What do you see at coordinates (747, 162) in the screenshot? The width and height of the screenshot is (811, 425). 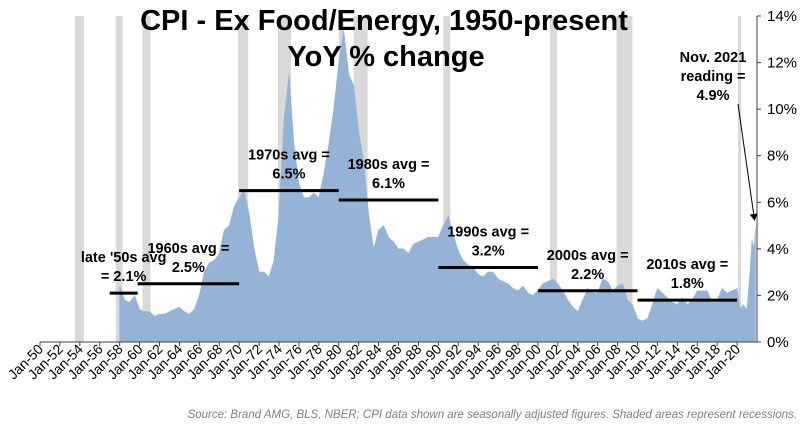 I see `annotation-arrow` at bounding box center [747, 162].